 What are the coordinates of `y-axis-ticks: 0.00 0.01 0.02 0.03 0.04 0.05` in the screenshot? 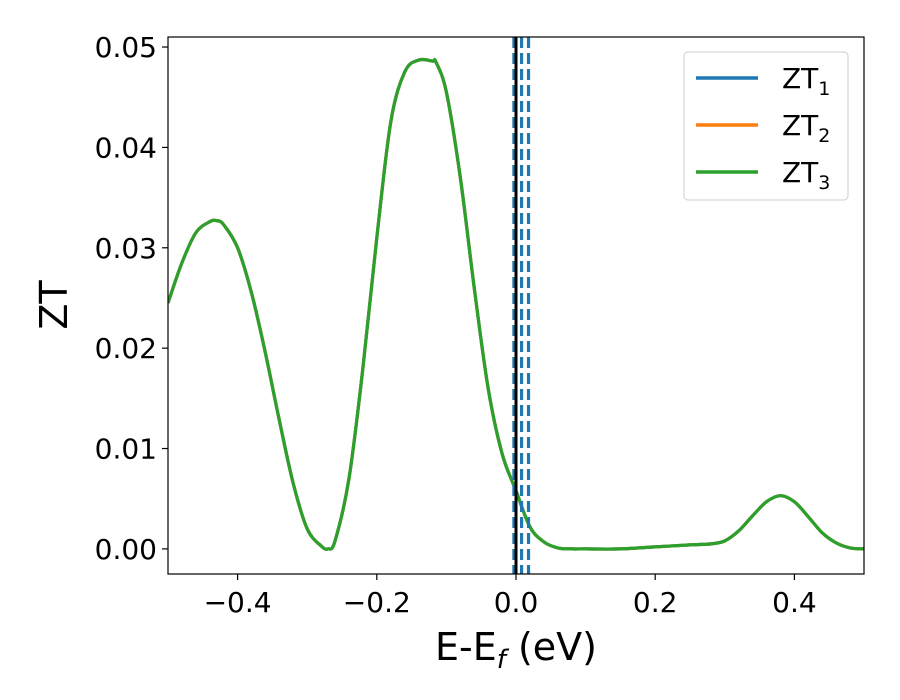 It's located at (131, 298).